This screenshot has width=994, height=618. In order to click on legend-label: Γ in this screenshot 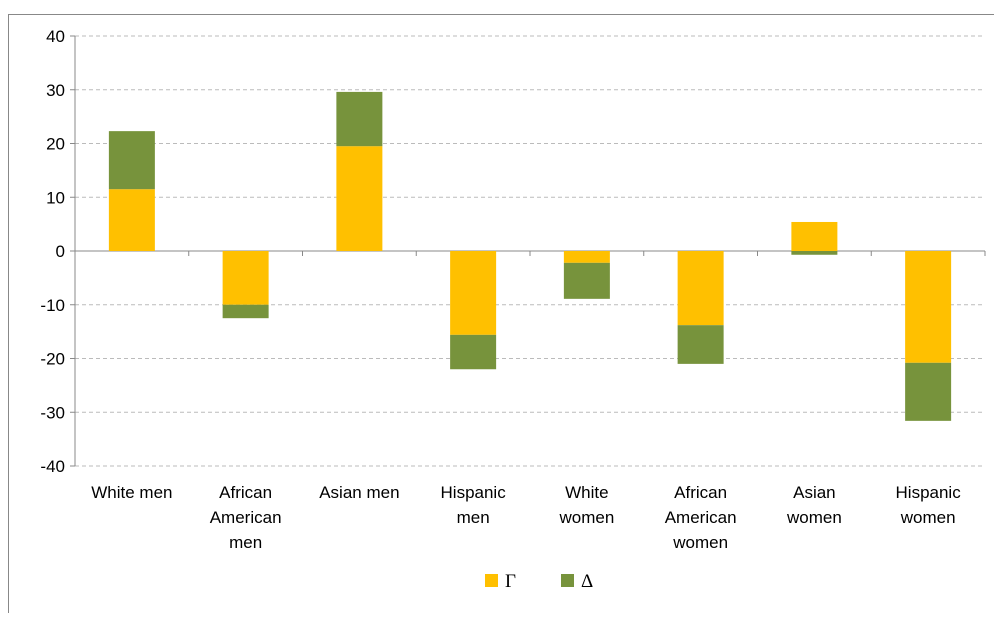, I will do `click(510, 581)`.